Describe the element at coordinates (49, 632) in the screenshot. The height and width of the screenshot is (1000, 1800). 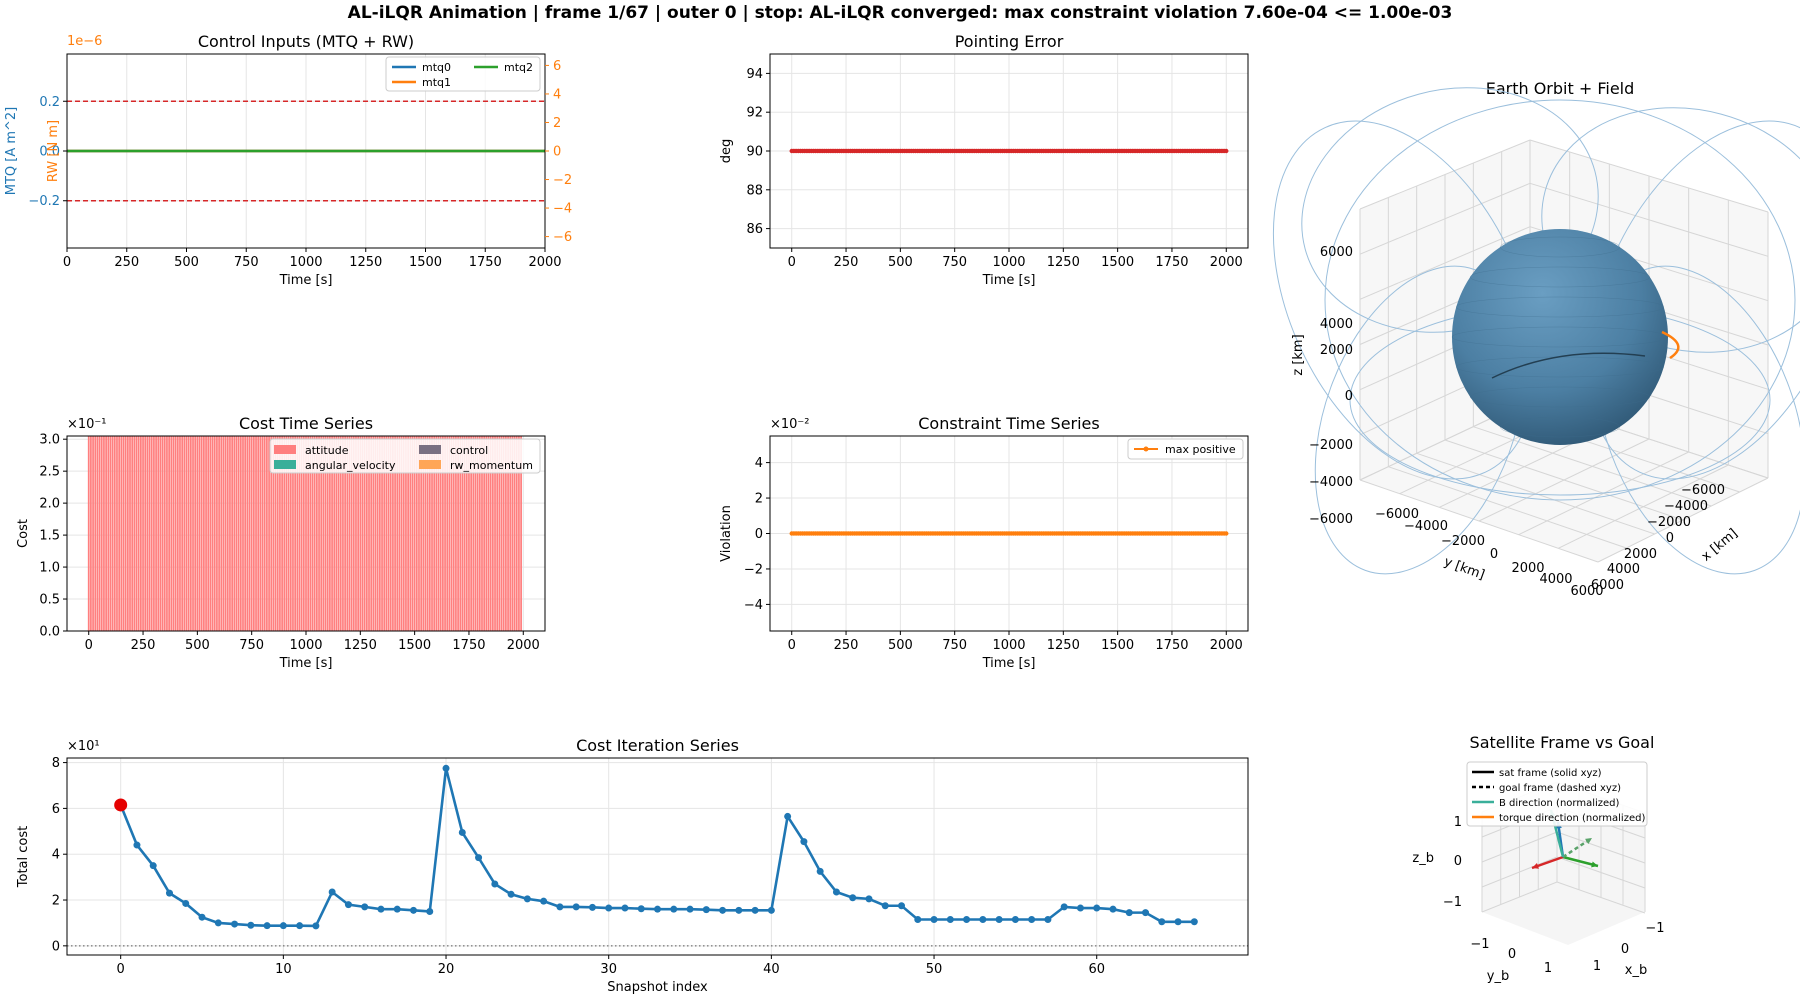
I see `cost_ts-y-tick-label: 0.0` at that location.